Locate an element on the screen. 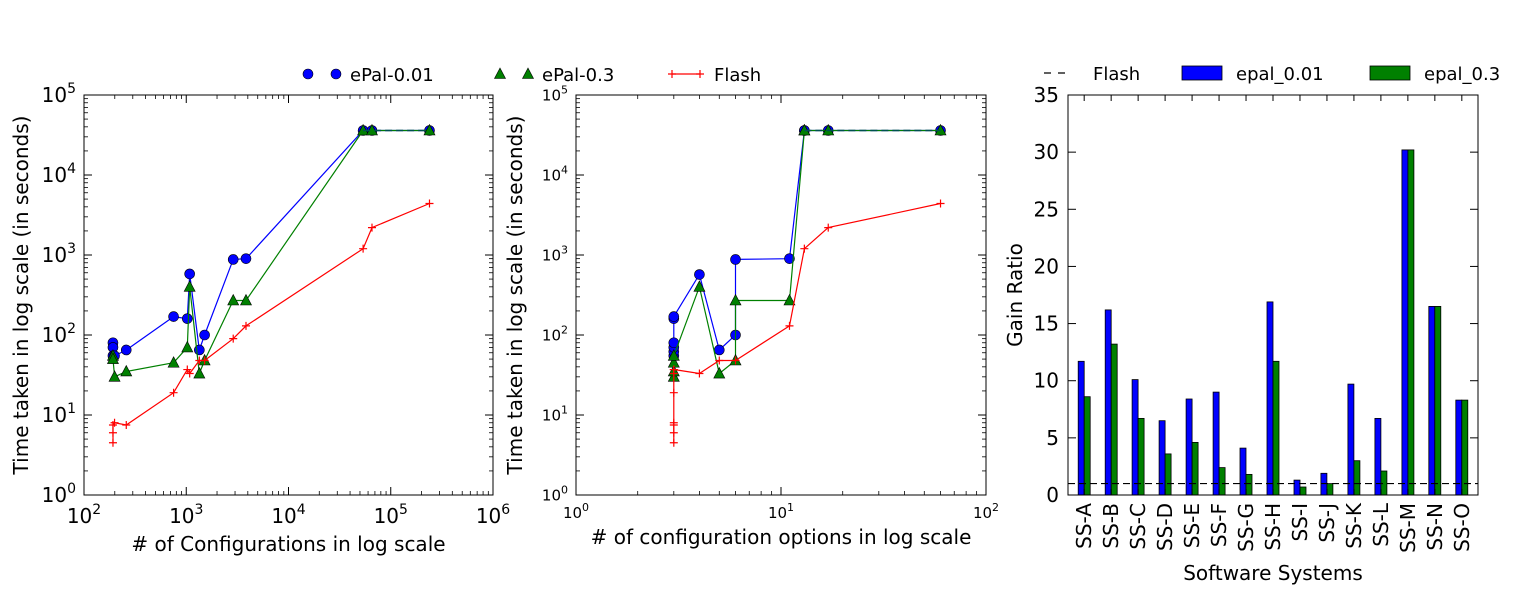  x-tick-label: SS-J is located at coordinates (1327, 523).